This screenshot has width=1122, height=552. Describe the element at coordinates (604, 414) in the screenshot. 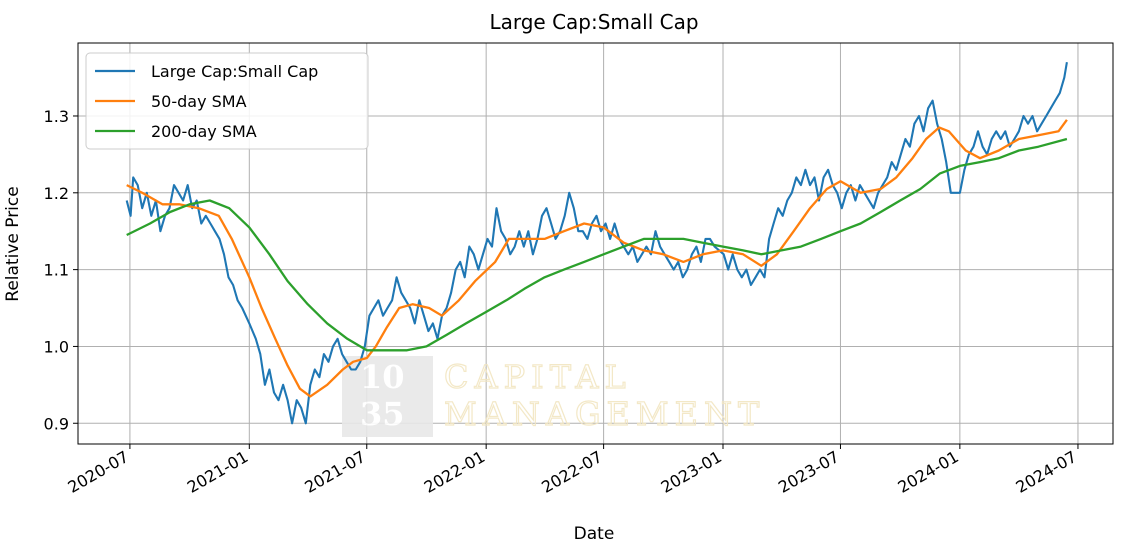

I see `watermark-management: MANAGEMENT` at that location.